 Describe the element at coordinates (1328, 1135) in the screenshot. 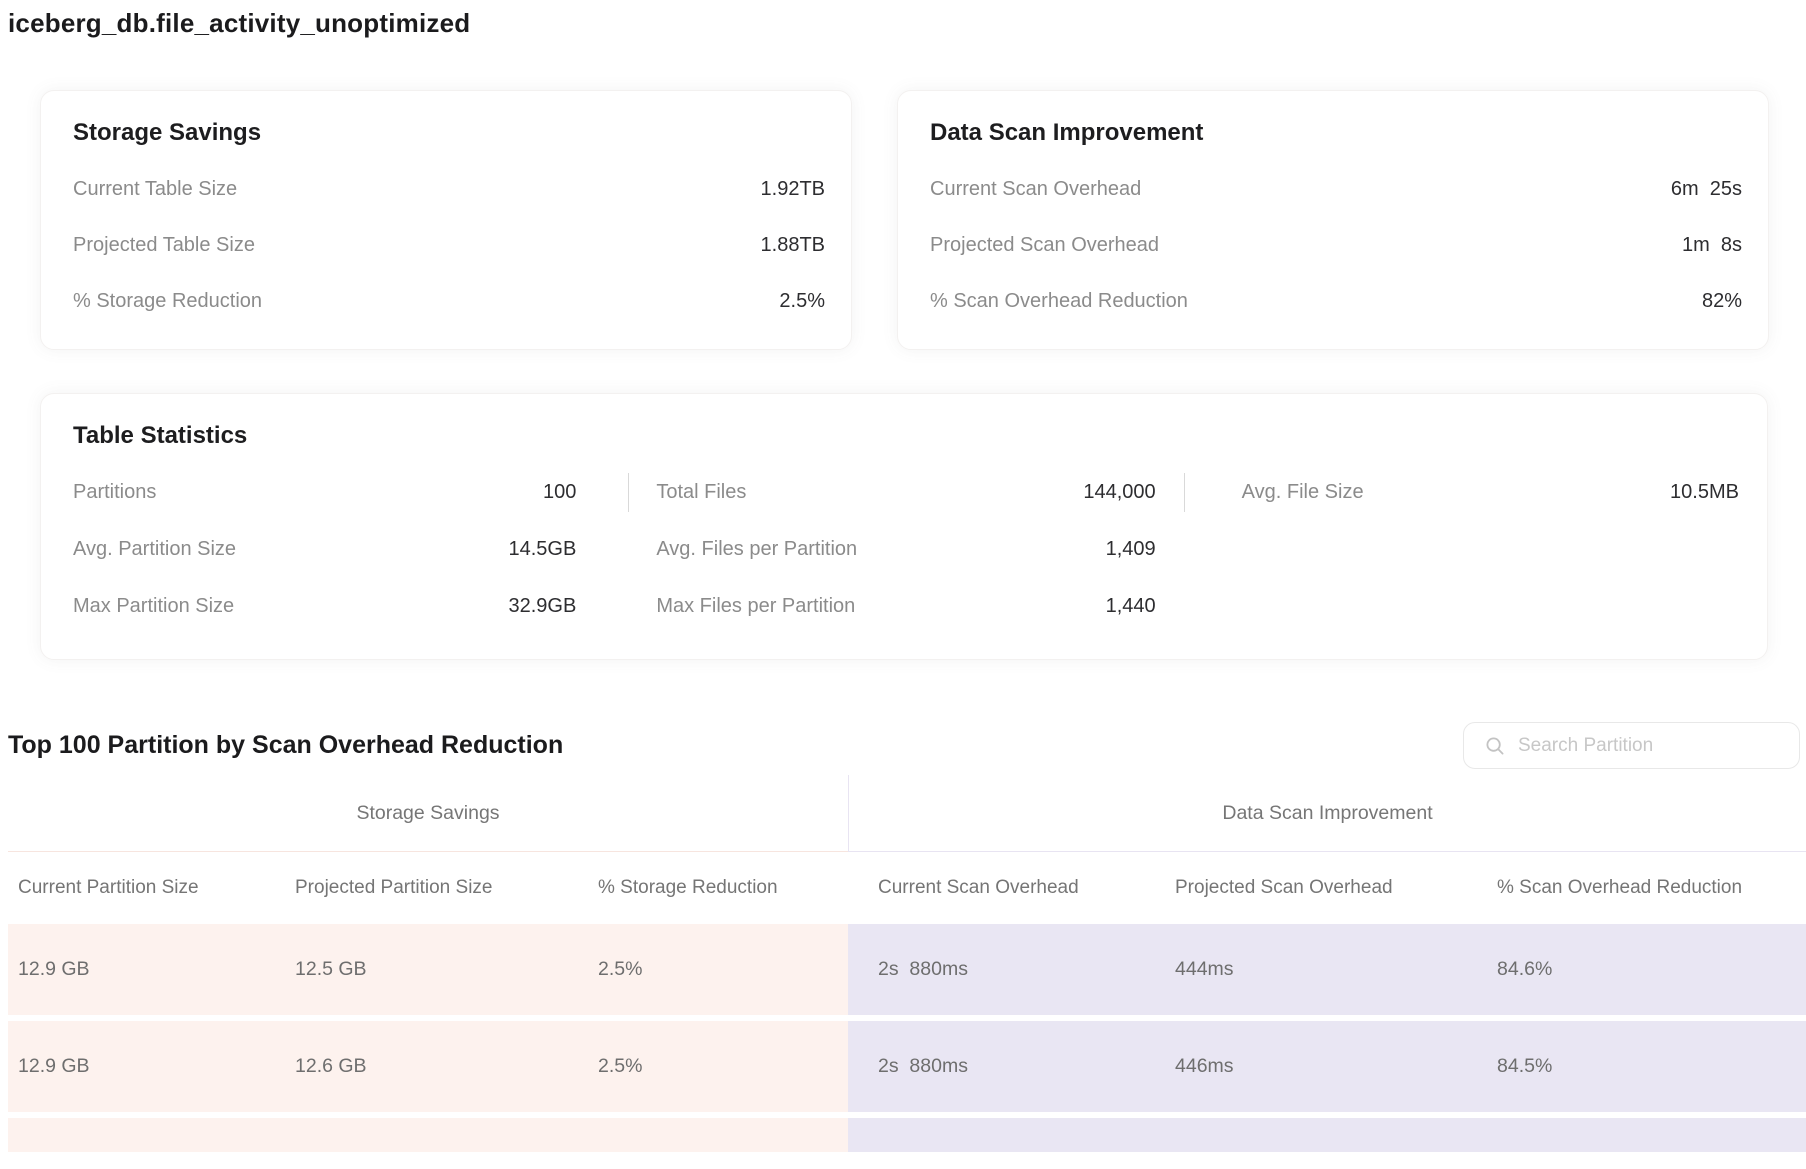

I see `cell-projected-scan-overhead` at that location.